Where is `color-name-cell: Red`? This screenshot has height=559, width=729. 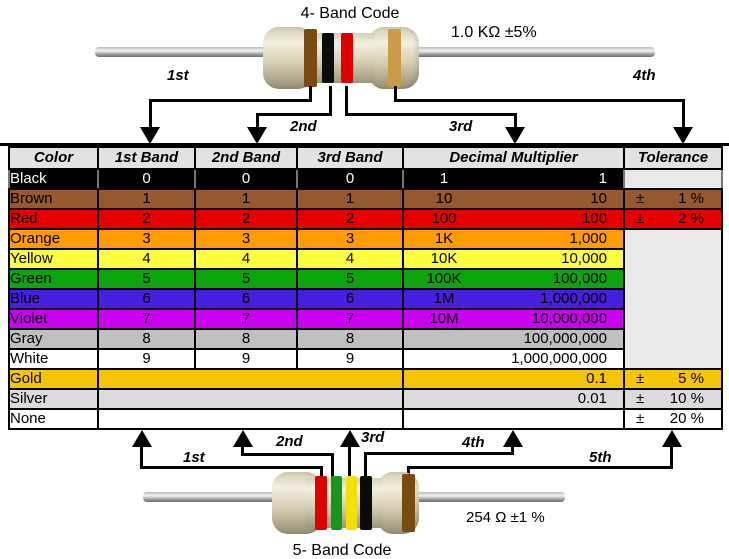 color-name-cell: Red is located at coordinates (53, 219).